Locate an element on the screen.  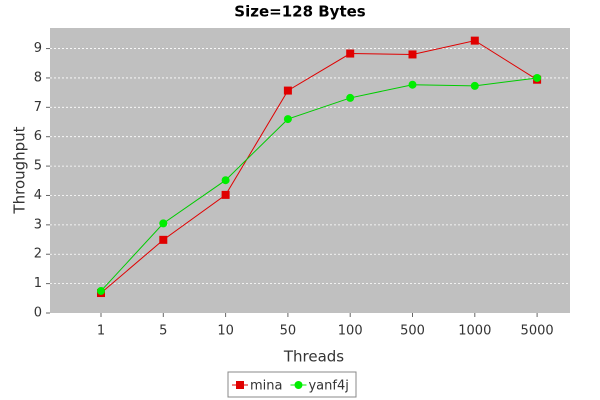
legend-label: yanf4j is located at coordinates (328, 386).